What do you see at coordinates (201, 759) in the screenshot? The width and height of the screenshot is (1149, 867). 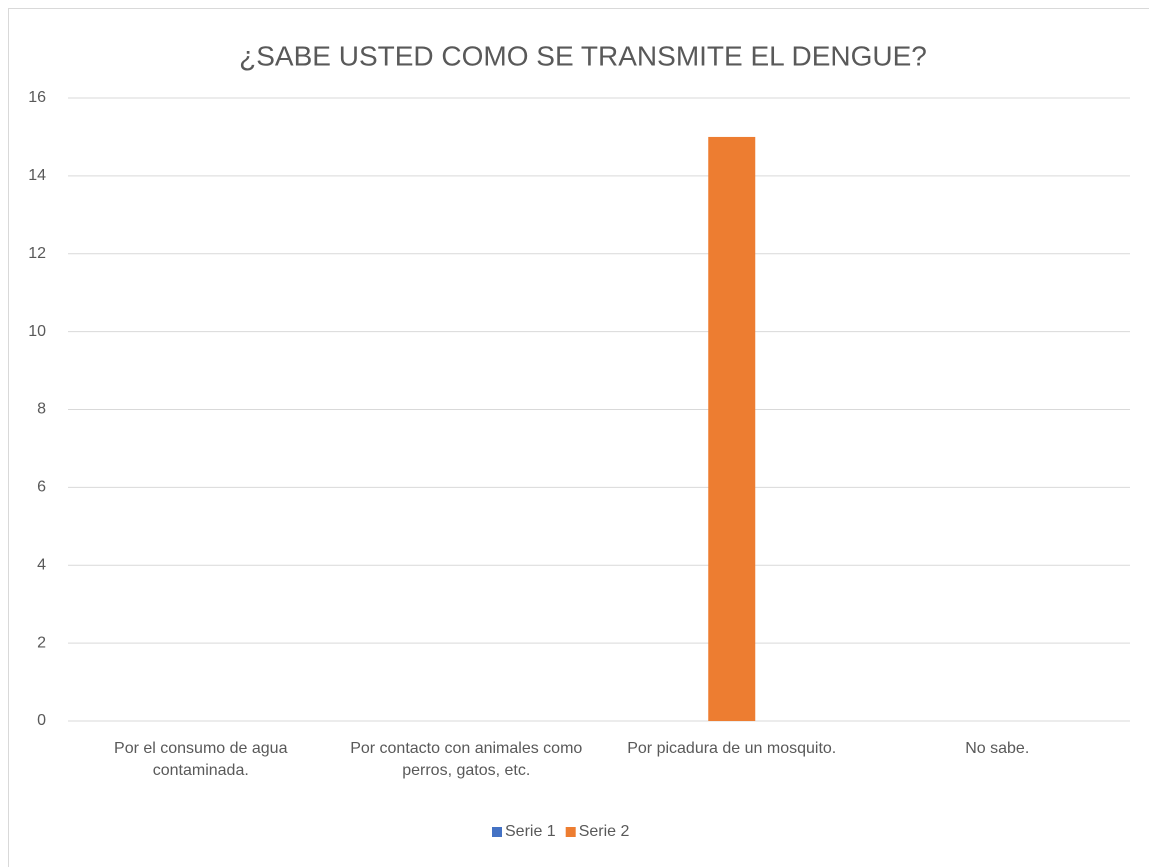 I see `x-tick-label: Por el consumo de agua contaminada.` at bounding box center [201, 759].